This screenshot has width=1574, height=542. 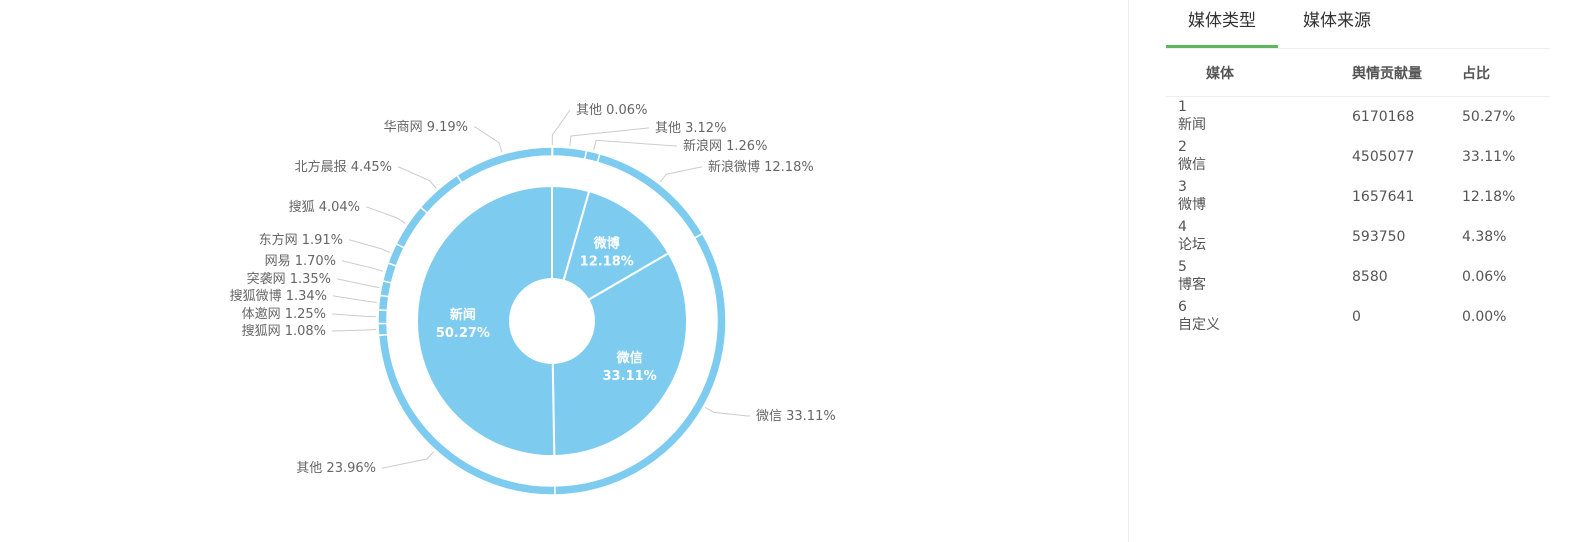 What do you see at coordinates (796, 416) in the screenshot?
I see `ring-slice-label: 微信 33.11%` at bounding box center [796, 416].